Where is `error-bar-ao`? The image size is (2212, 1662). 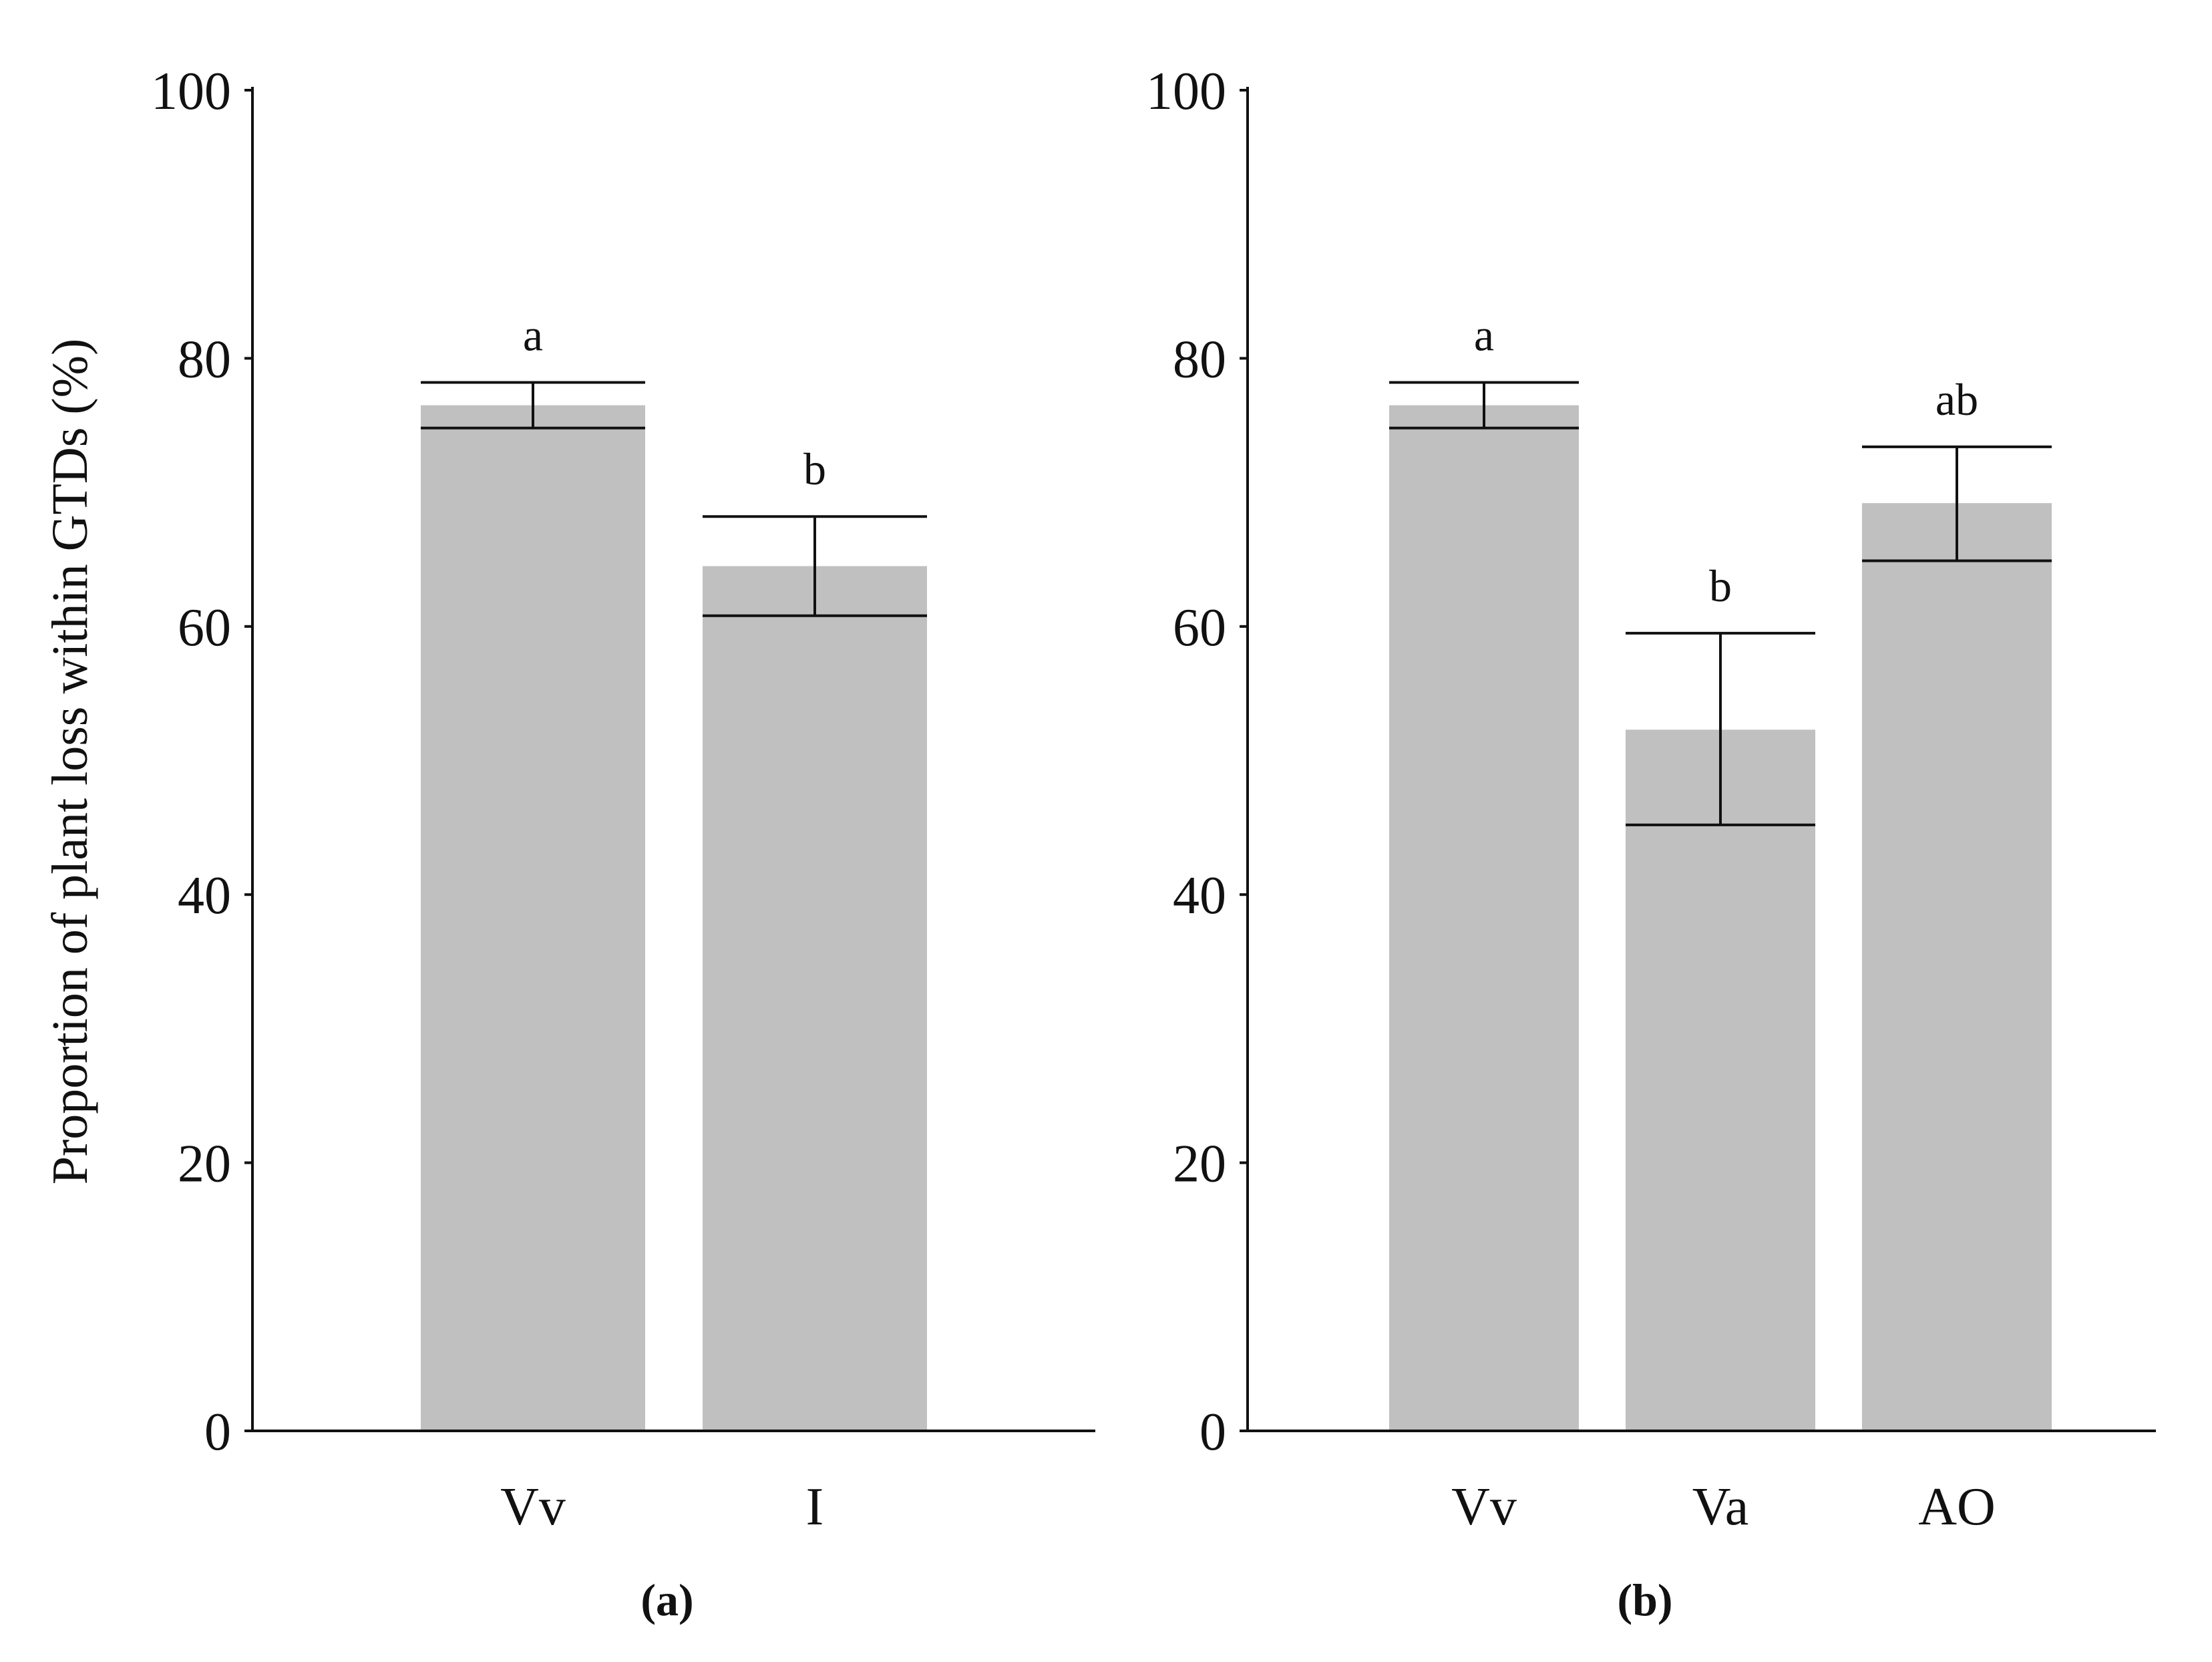
error-bar-ao is located at coordinates (1957, 504).